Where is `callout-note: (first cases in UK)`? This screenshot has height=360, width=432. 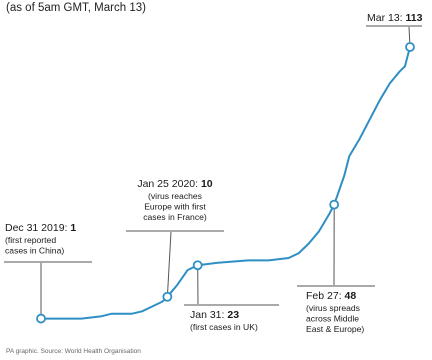
callout-note: (first cases in UK) is located at coordinates (224, 327).